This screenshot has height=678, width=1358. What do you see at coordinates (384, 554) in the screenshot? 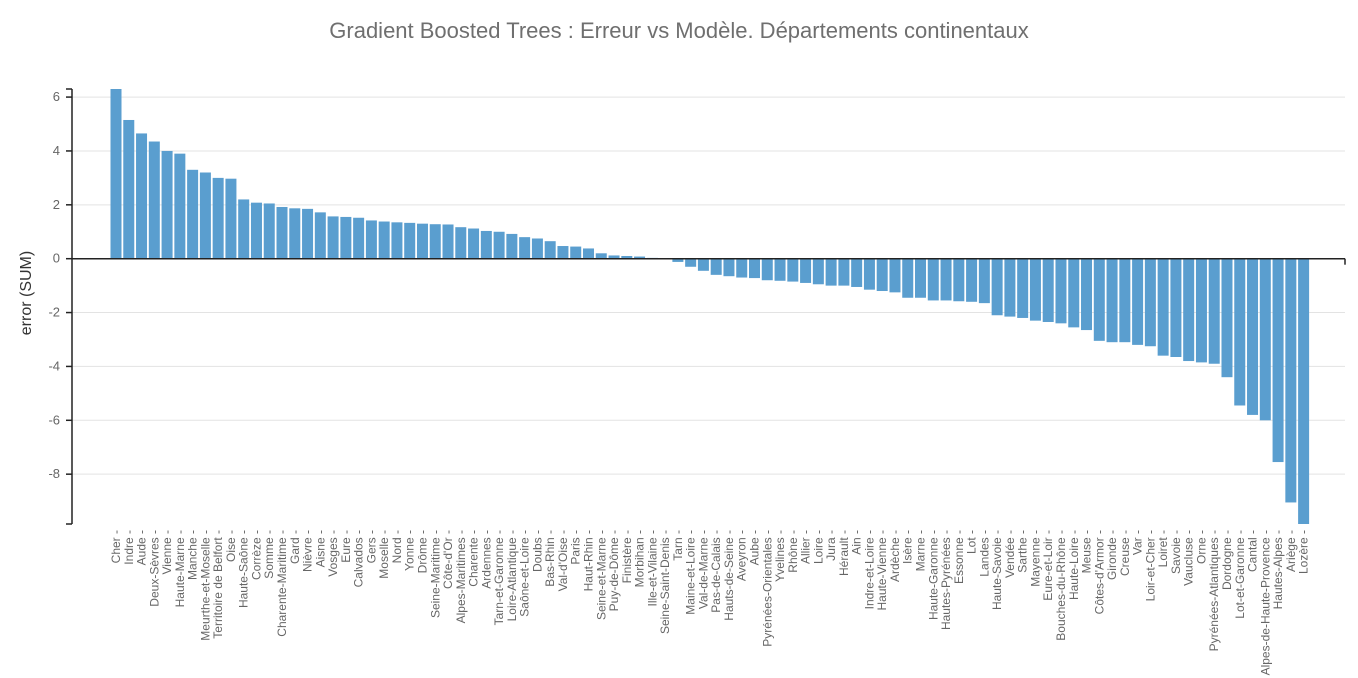
I see `x-tick-label-21: Moselle -` at bounding box center [384, 554].